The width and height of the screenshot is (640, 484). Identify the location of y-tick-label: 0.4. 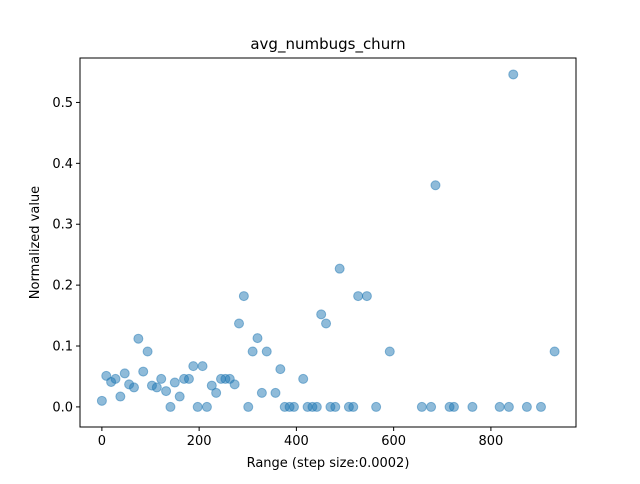
(62, 164).